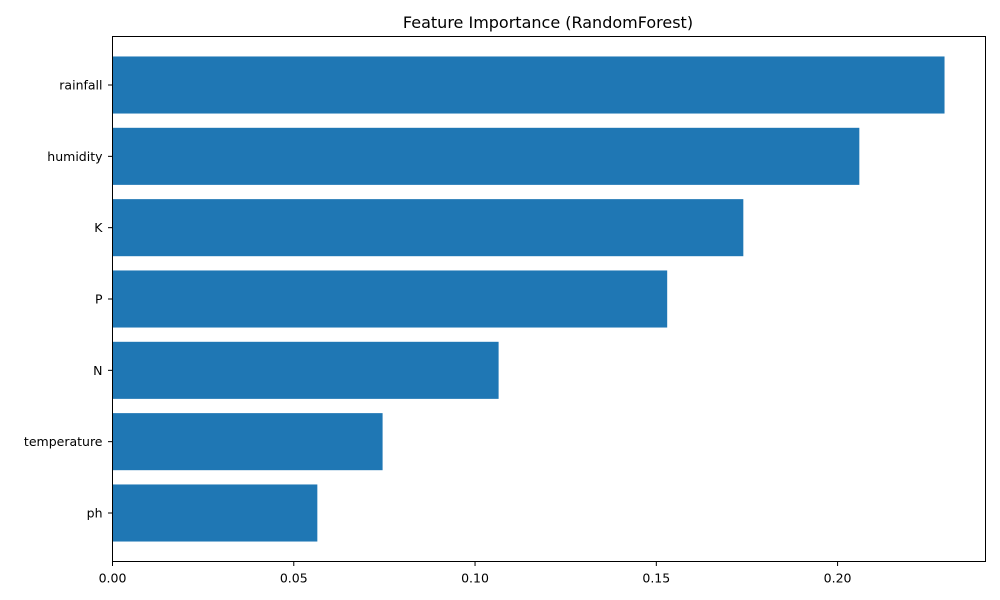  What do you see at coordinates (75, 156) in the screenshot?
I see `y-tick-label-humidity: humidity` at bounding box center [75, 156].